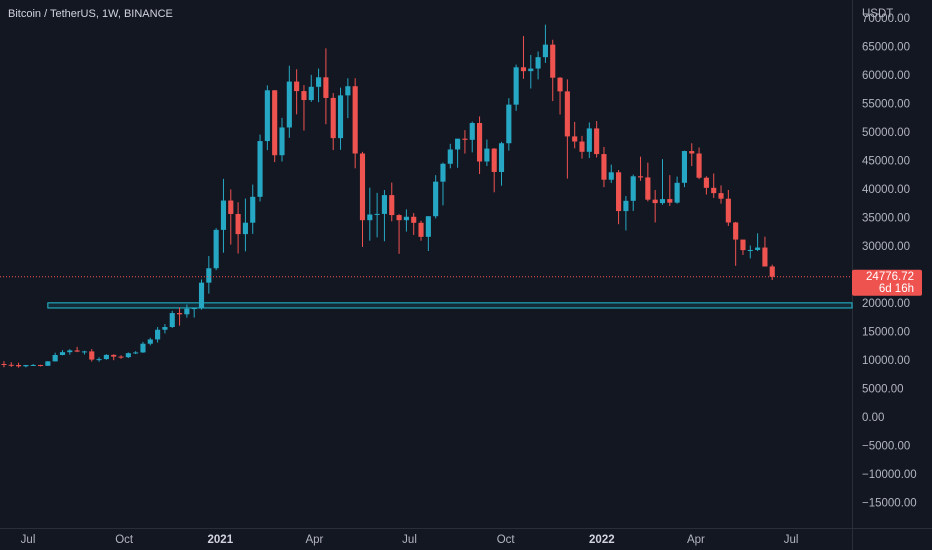 This screenshot has height=550, width=932. I want to click on y-tick-label: −5000.00, so click(886, 447).